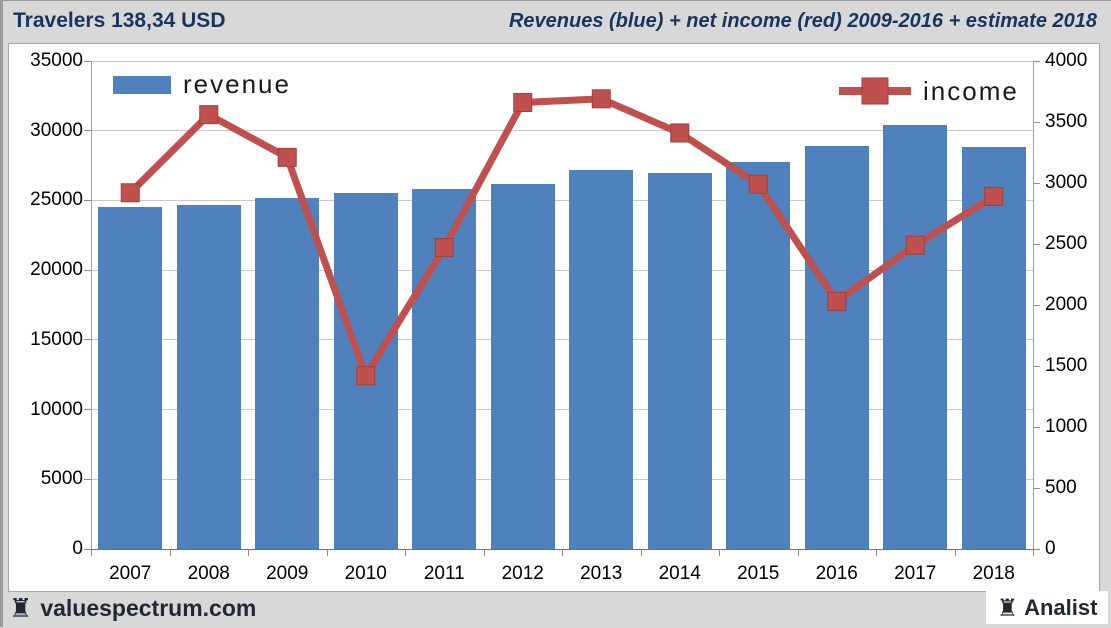 The height and width of the screenshot is (628, 1111). What do you see at coordinates (1061, 607) in the screenshot?
I see `analist-label: Analist` at bounding box center [1061, 607].